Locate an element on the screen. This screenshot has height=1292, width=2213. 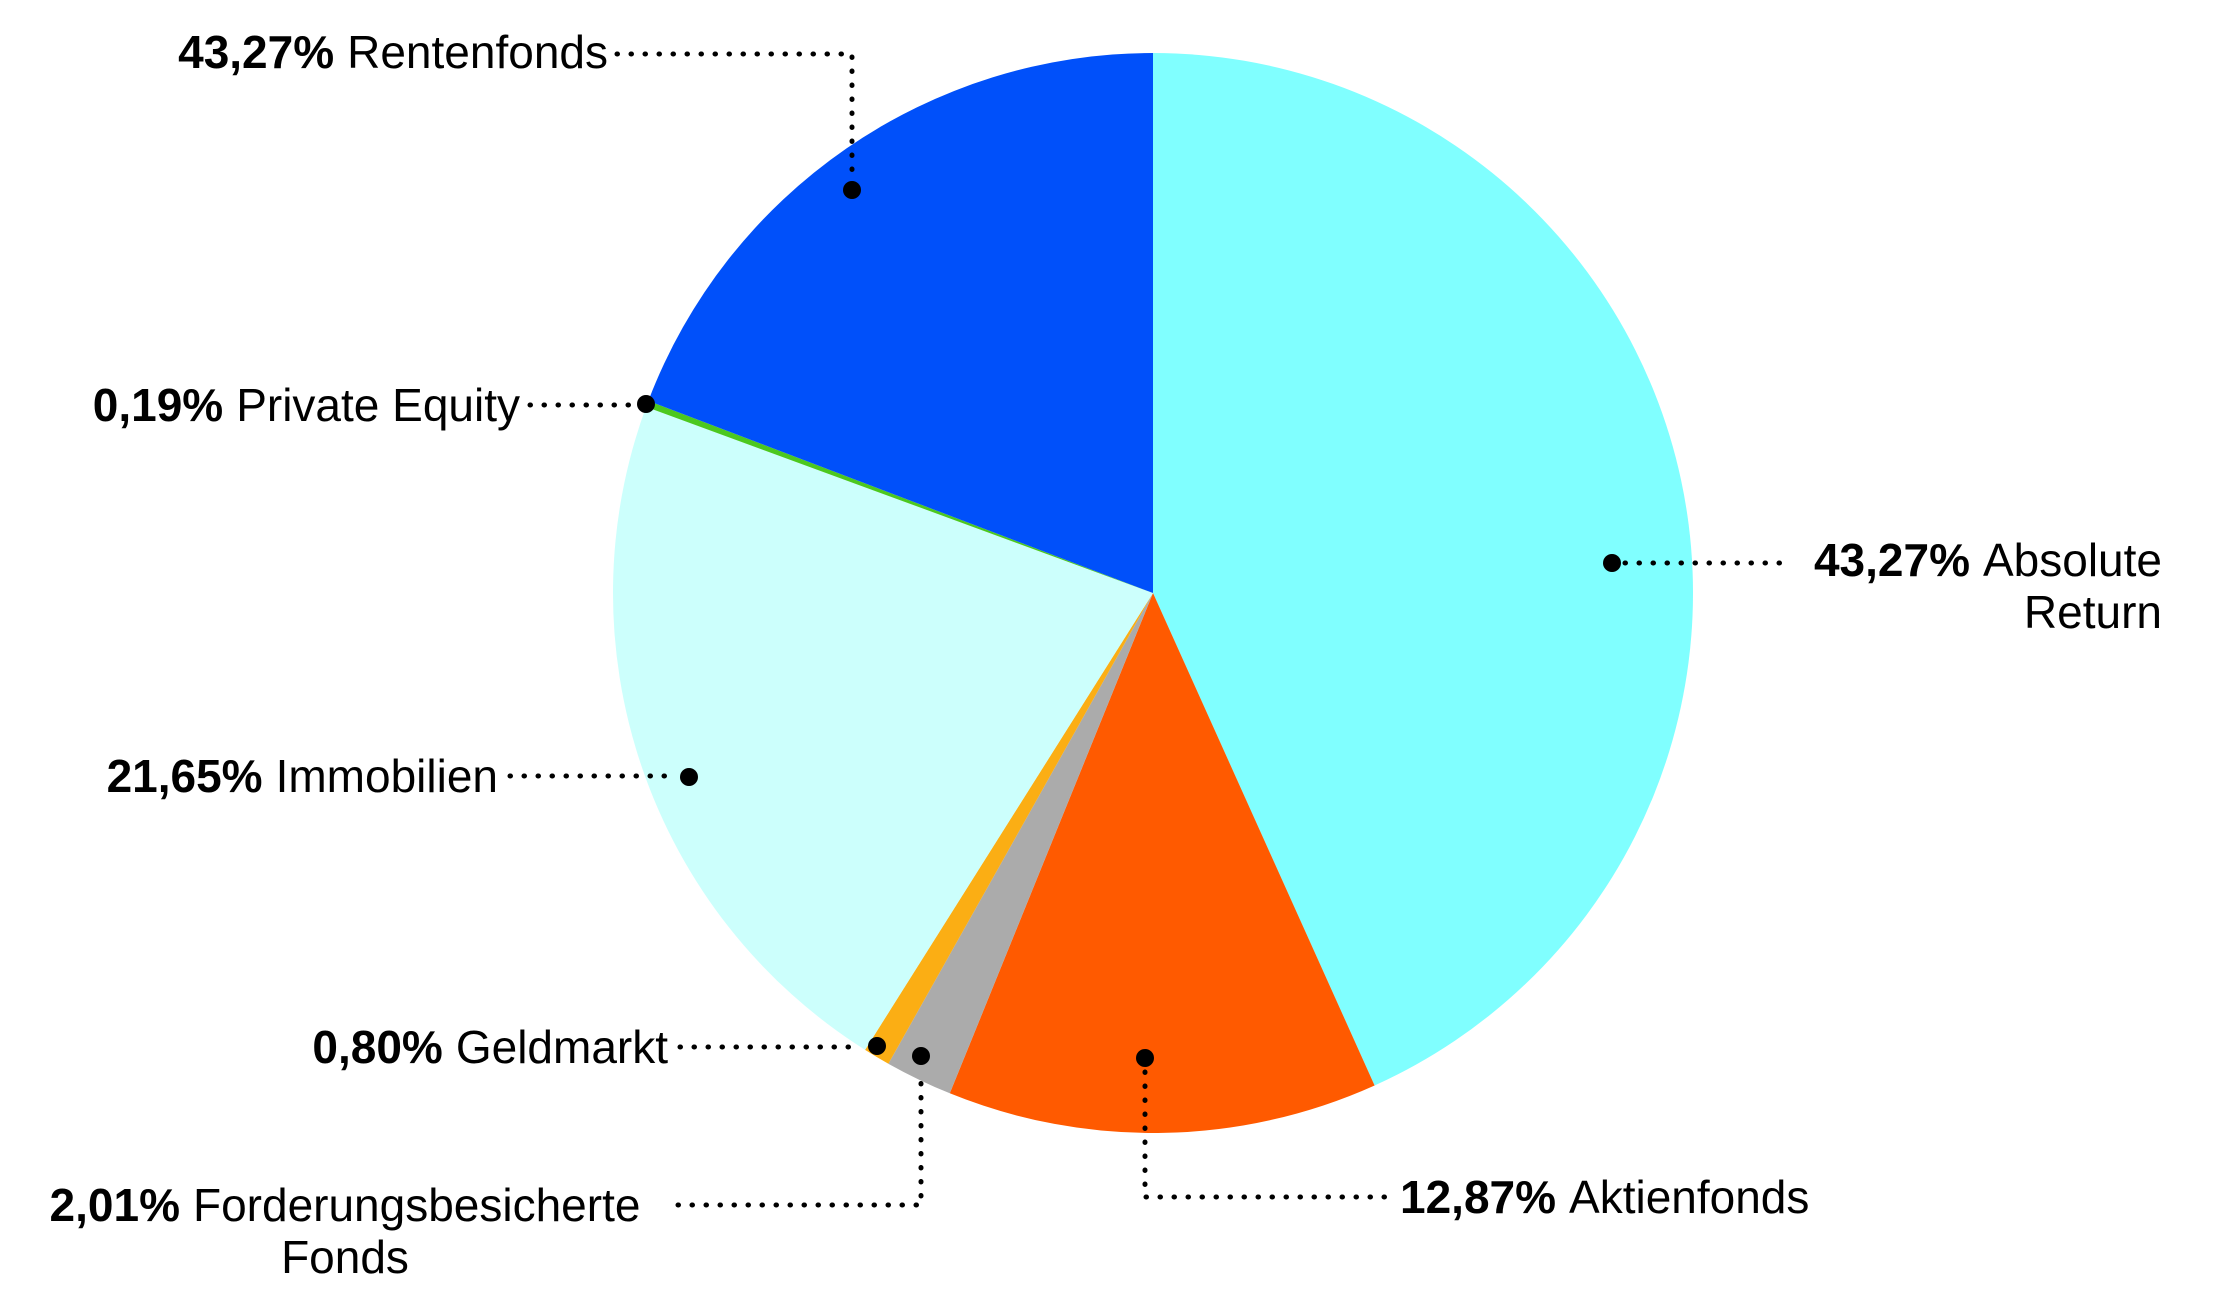
slice-pct-forderungsbesicherte: 2,01% is located at coordinates (114, 1205).